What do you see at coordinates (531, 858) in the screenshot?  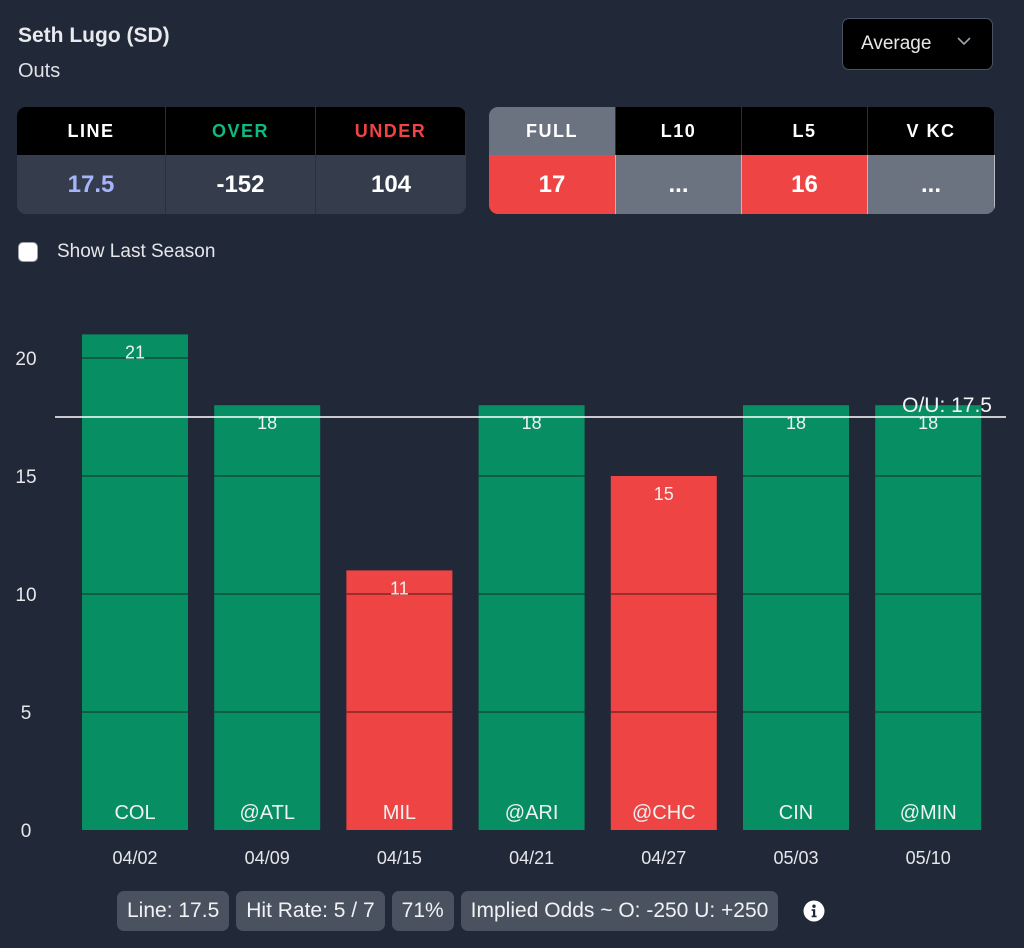 I see `x-tick-label: 04/21` at bounding box center [531, 858].